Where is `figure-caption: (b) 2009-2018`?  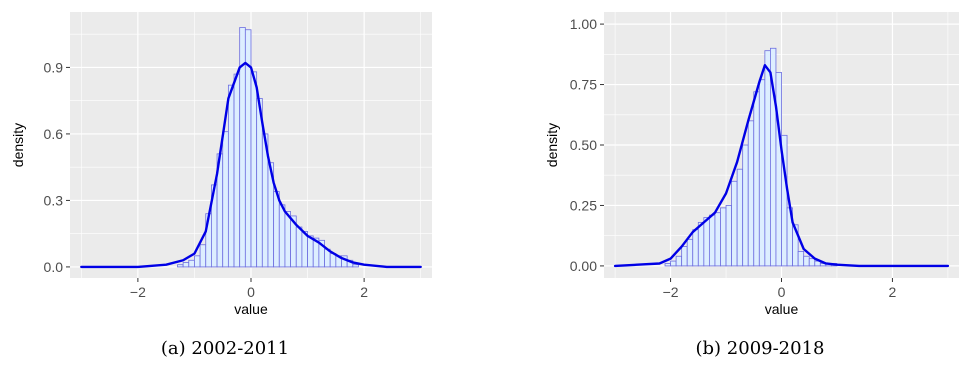 figure-caption: (b) 2009-2018 is located at coordinates (760, 348).